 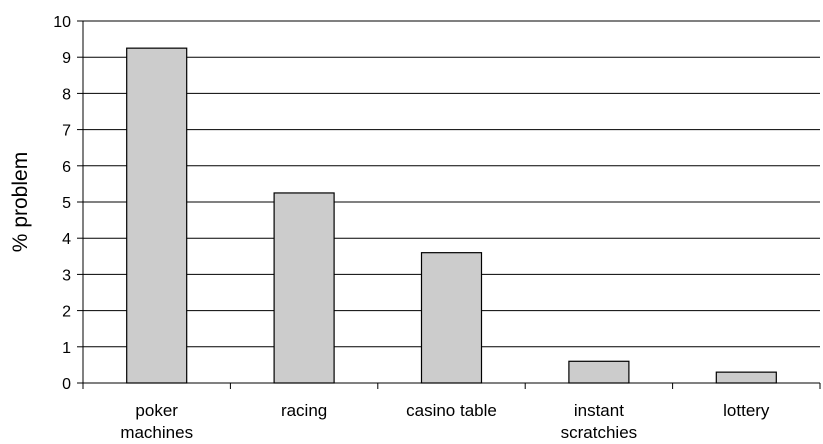 I want to click on y-tick-label: 3, so click(x=66, y=275).